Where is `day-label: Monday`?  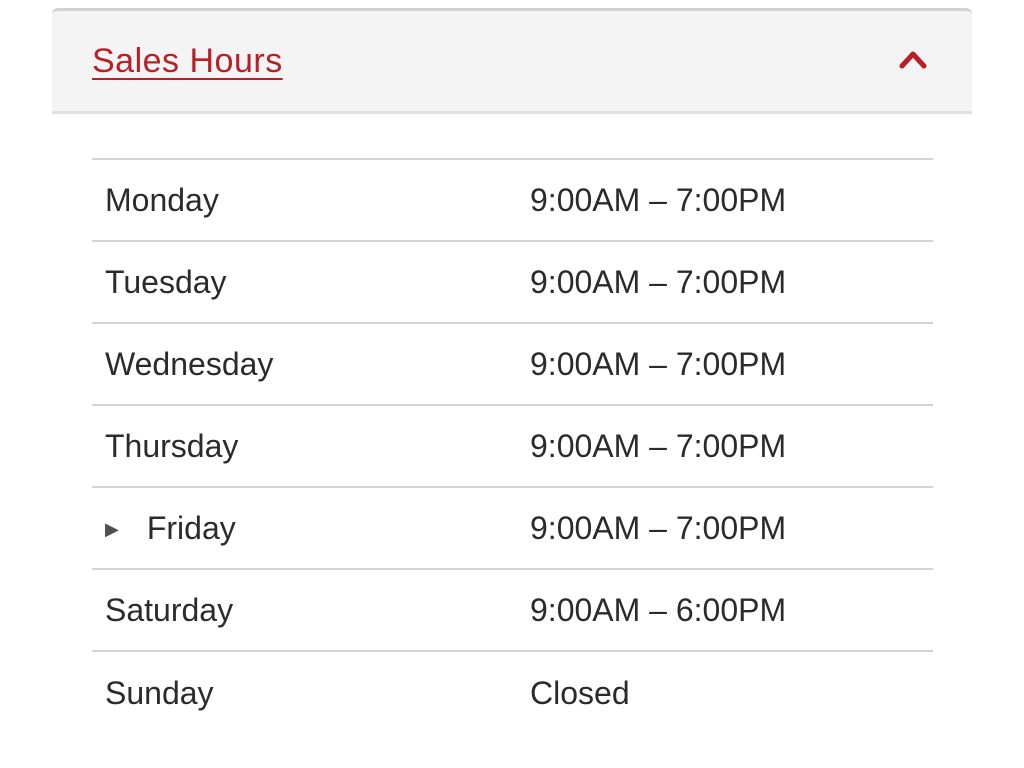 day-label: Monday is located at coordinates (162, 199).